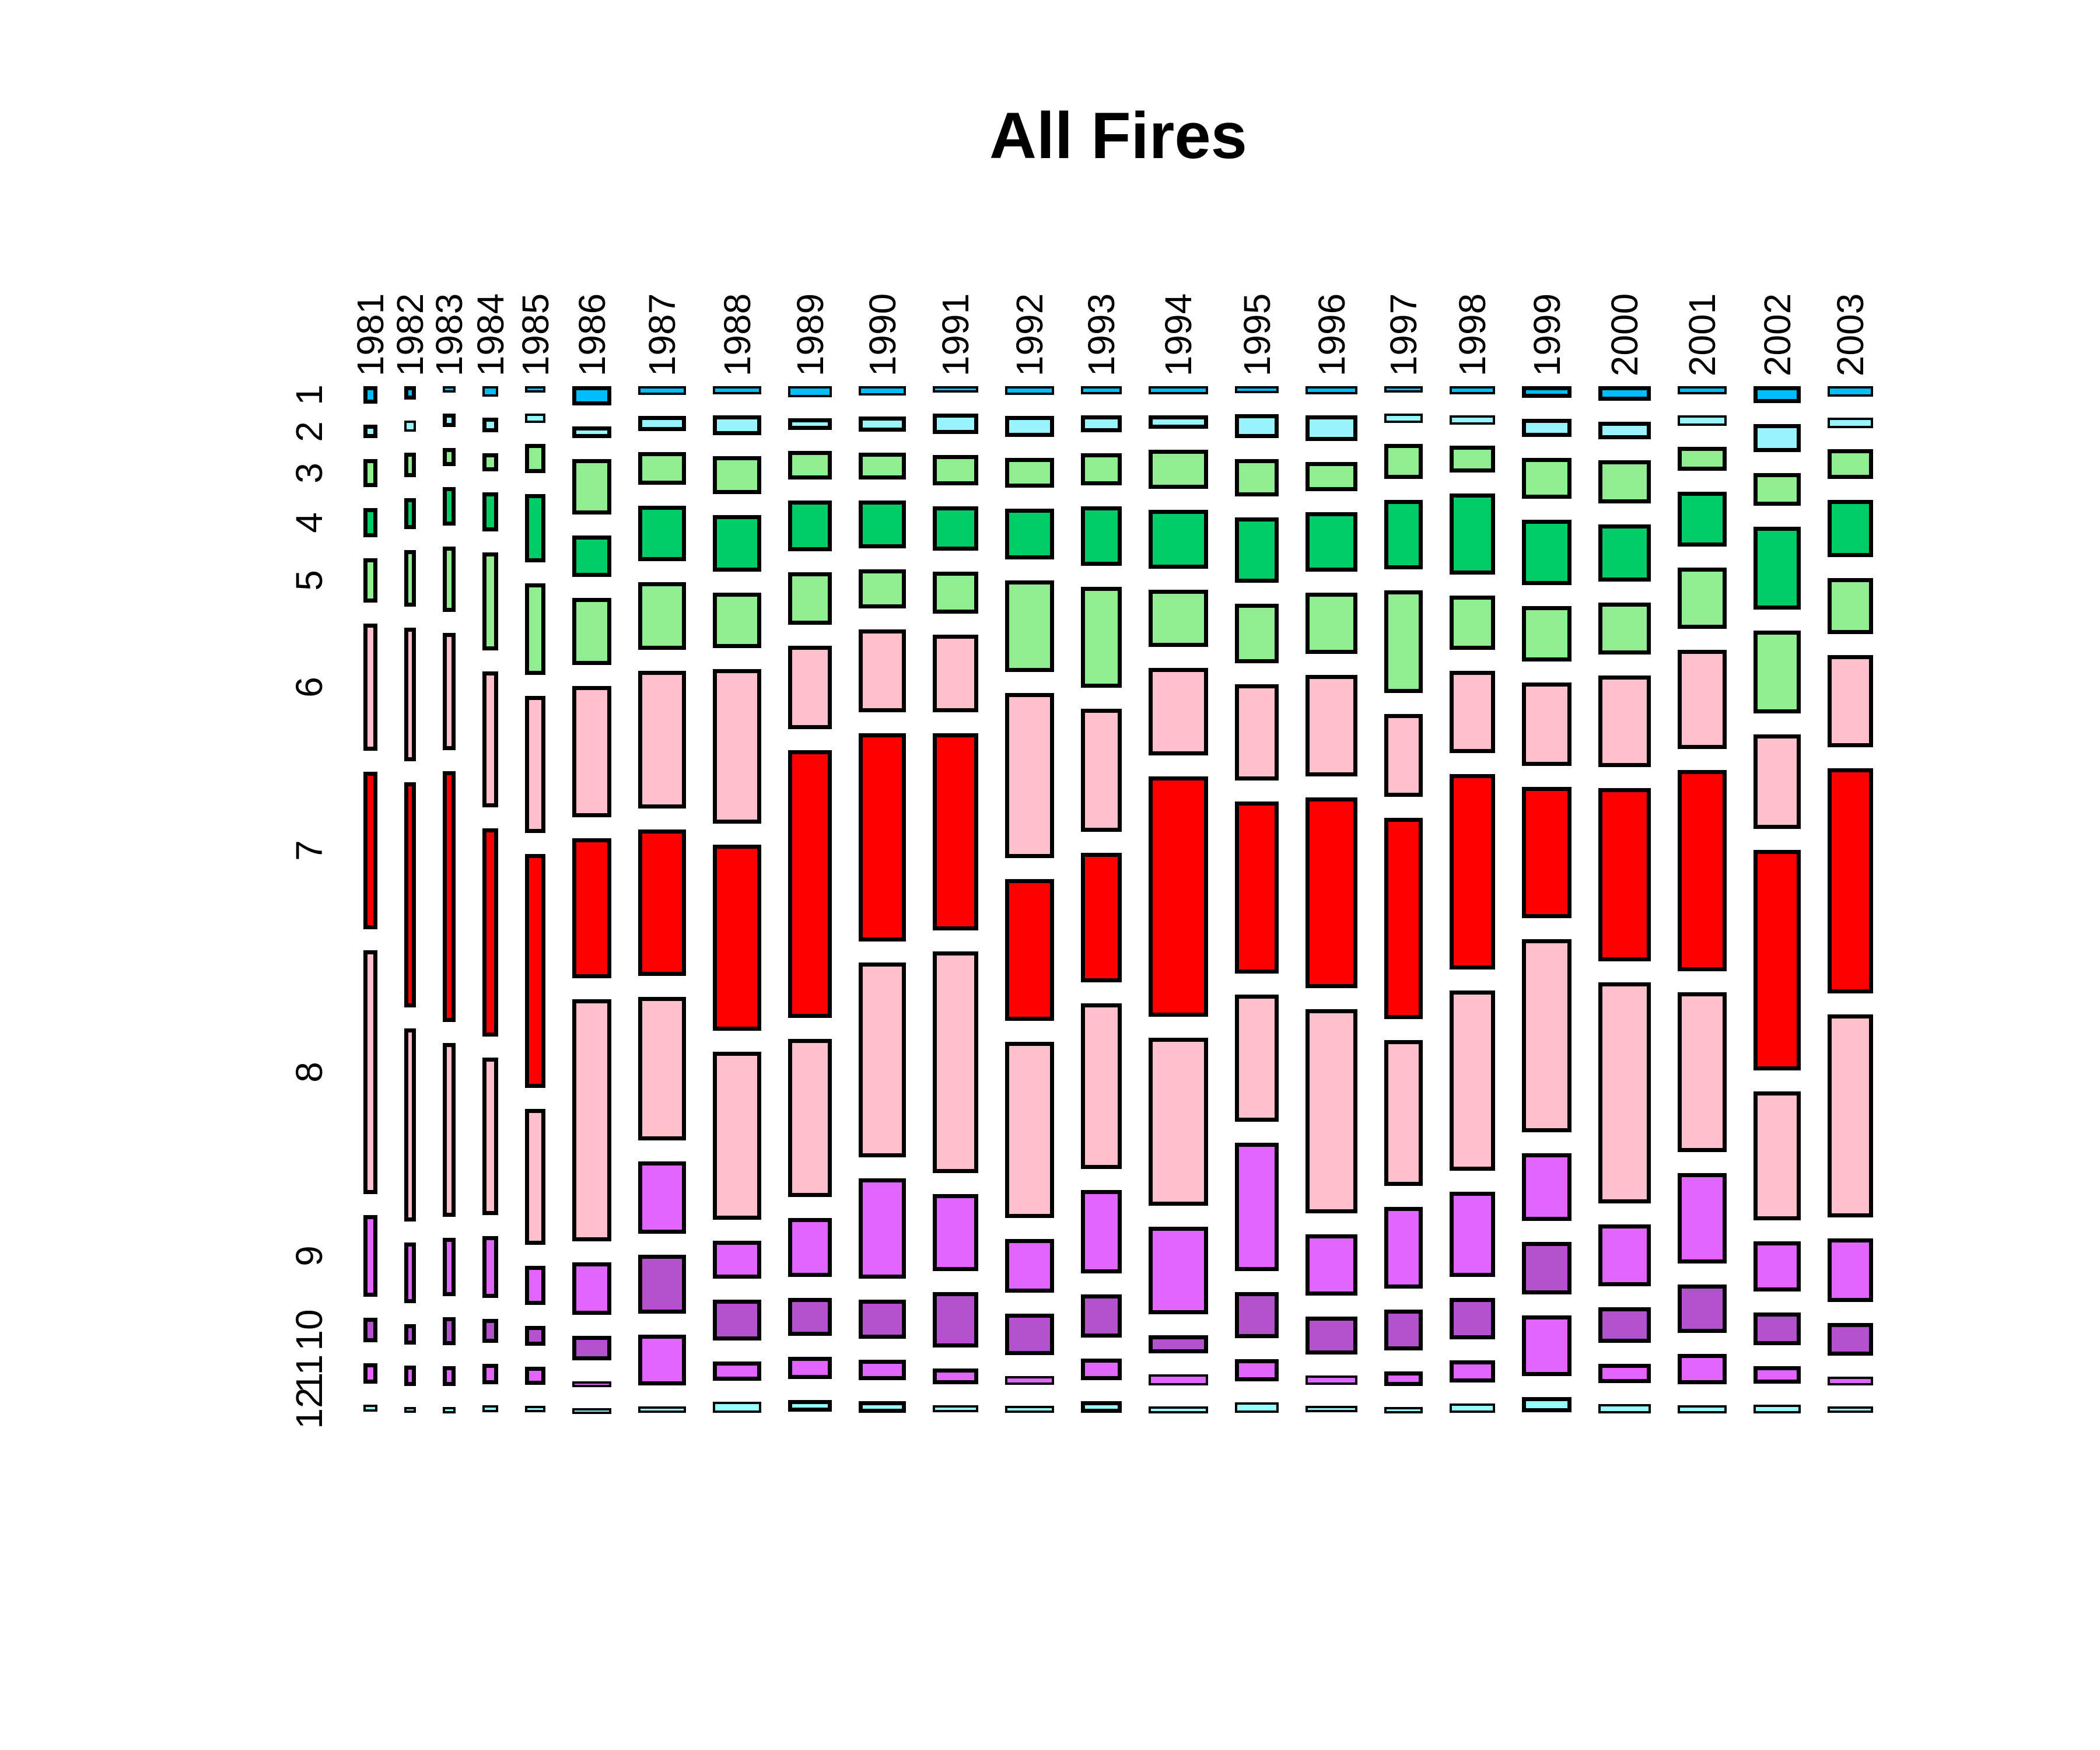 This screenshot has height=1750, width=2100. Describe the element at coordinates (490, 601) in the screenshot. I see `mosaic-cell-1984-m5` at that location.